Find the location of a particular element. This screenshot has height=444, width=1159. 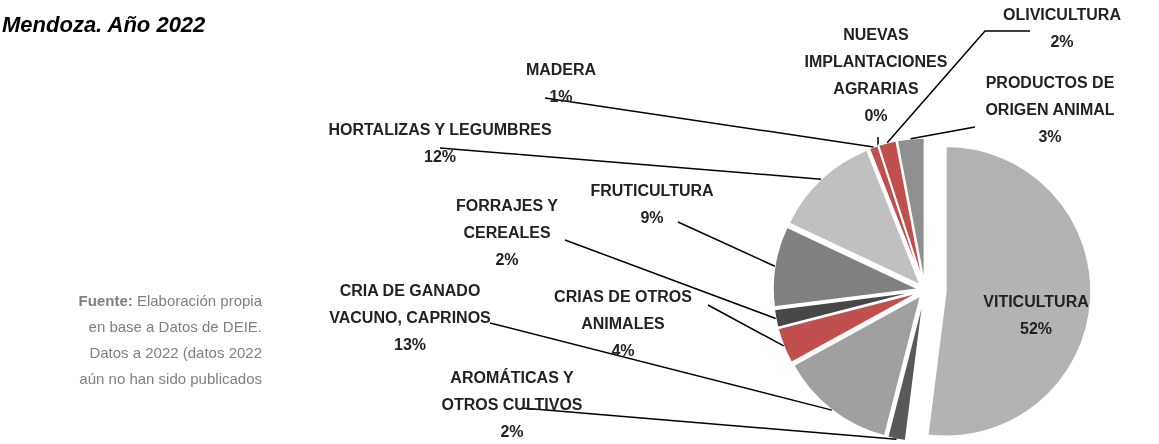

text: Mendoza. Año 2022 is located at coordinates (104, 24).